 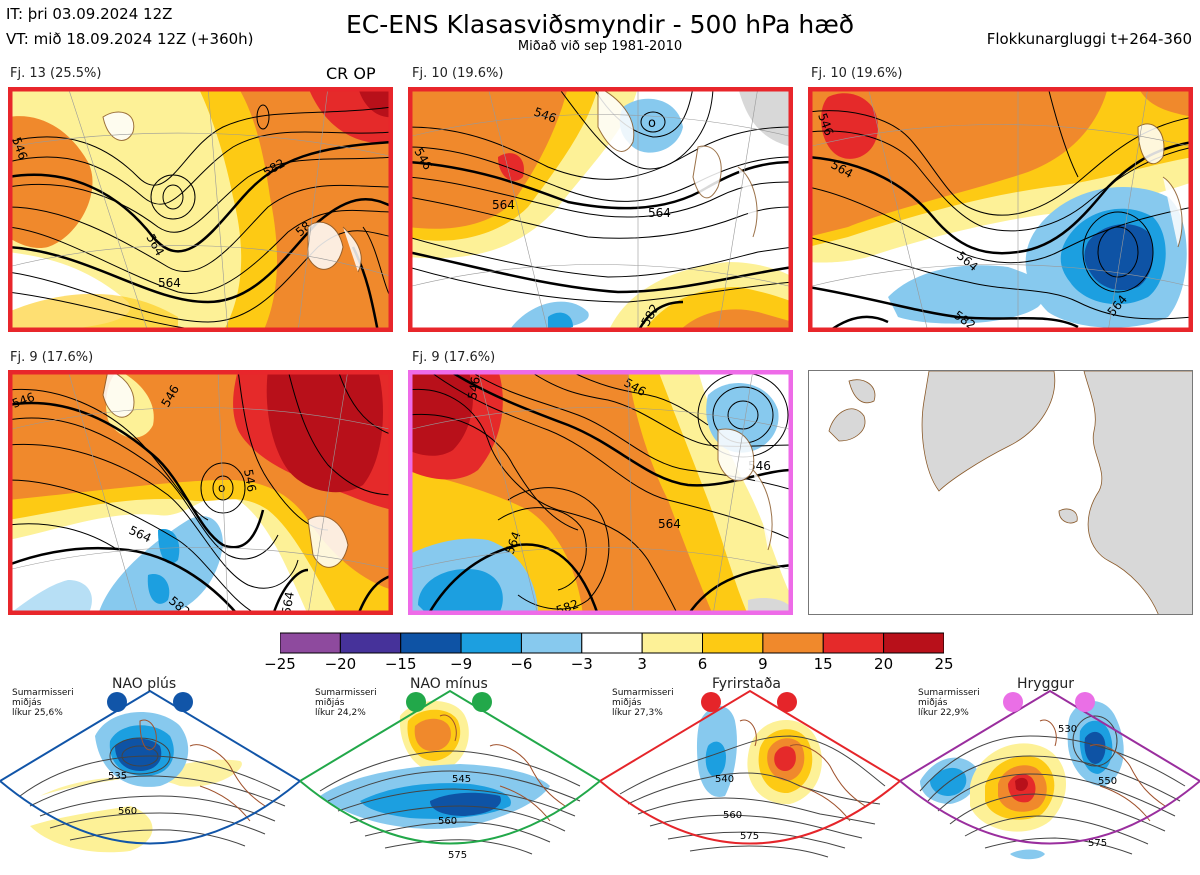 I want to click on regime-contour-label: 550, so click(x=1107, y=781).